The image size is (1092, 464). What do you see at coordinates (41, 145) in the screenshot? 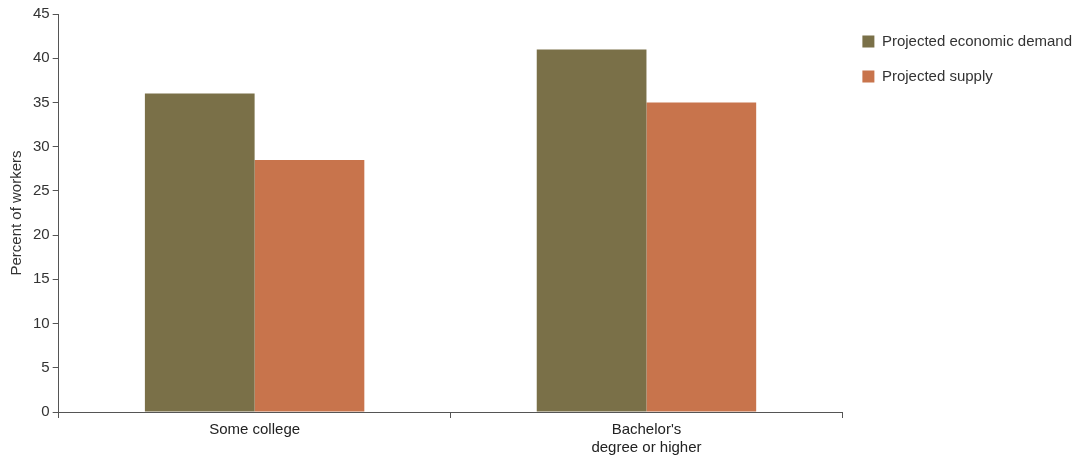
I see `y-tick-label: 30` at bounding box center [41, 145].